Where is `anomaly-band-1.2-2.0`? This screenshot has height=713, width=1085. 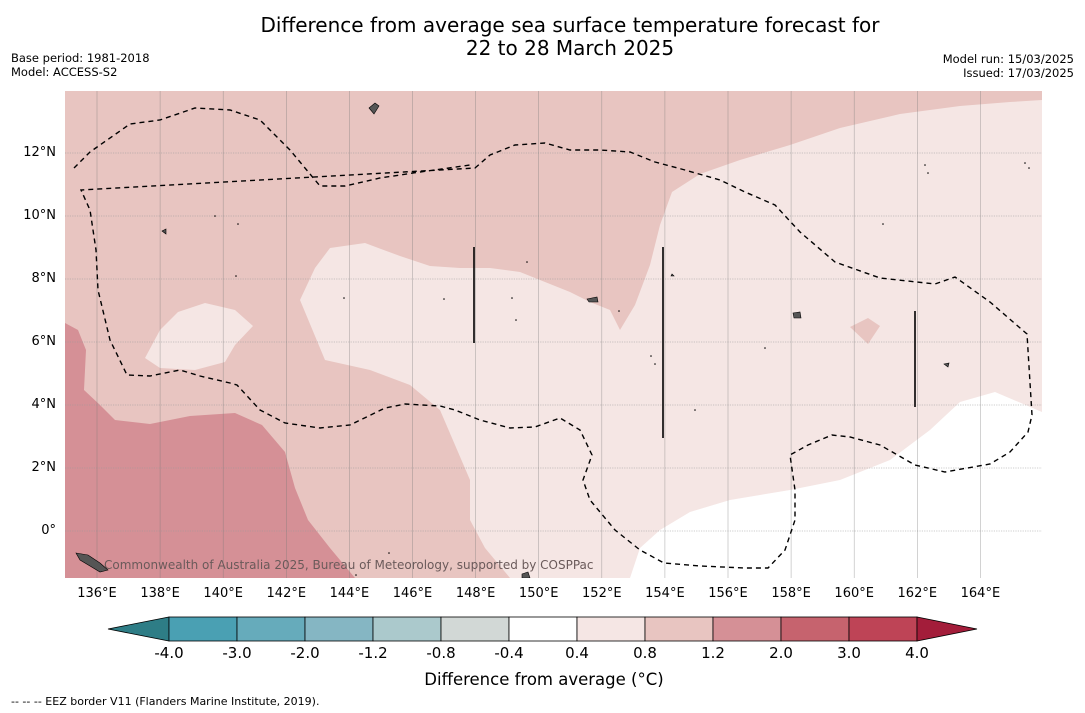 anomaly-band-1.2-2.0 is located at coordinates (210, 450).